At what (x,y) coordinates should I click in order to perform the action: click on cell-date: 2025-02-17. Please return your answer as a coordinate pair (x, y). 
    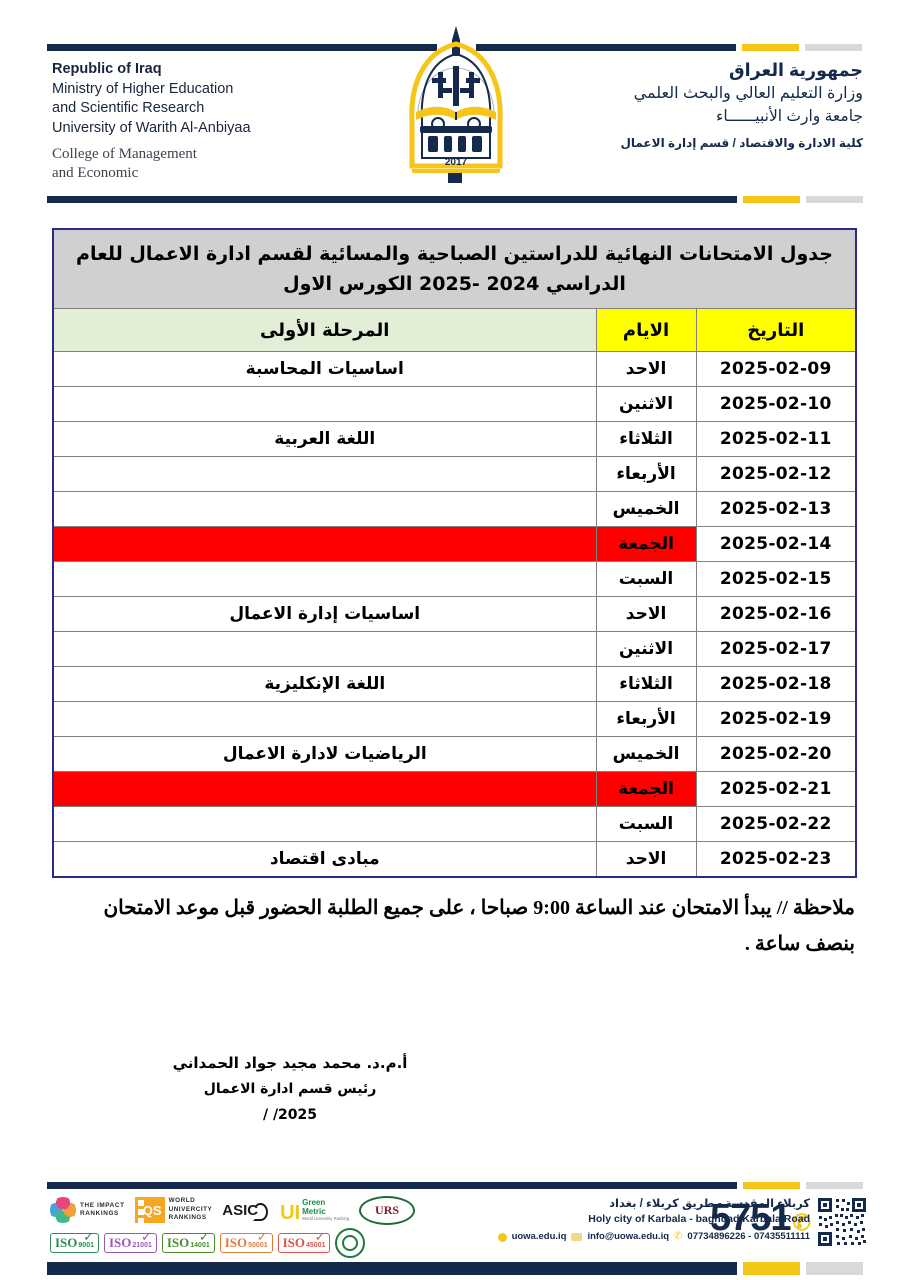
    Looking at the image, I should click on (776, 649).